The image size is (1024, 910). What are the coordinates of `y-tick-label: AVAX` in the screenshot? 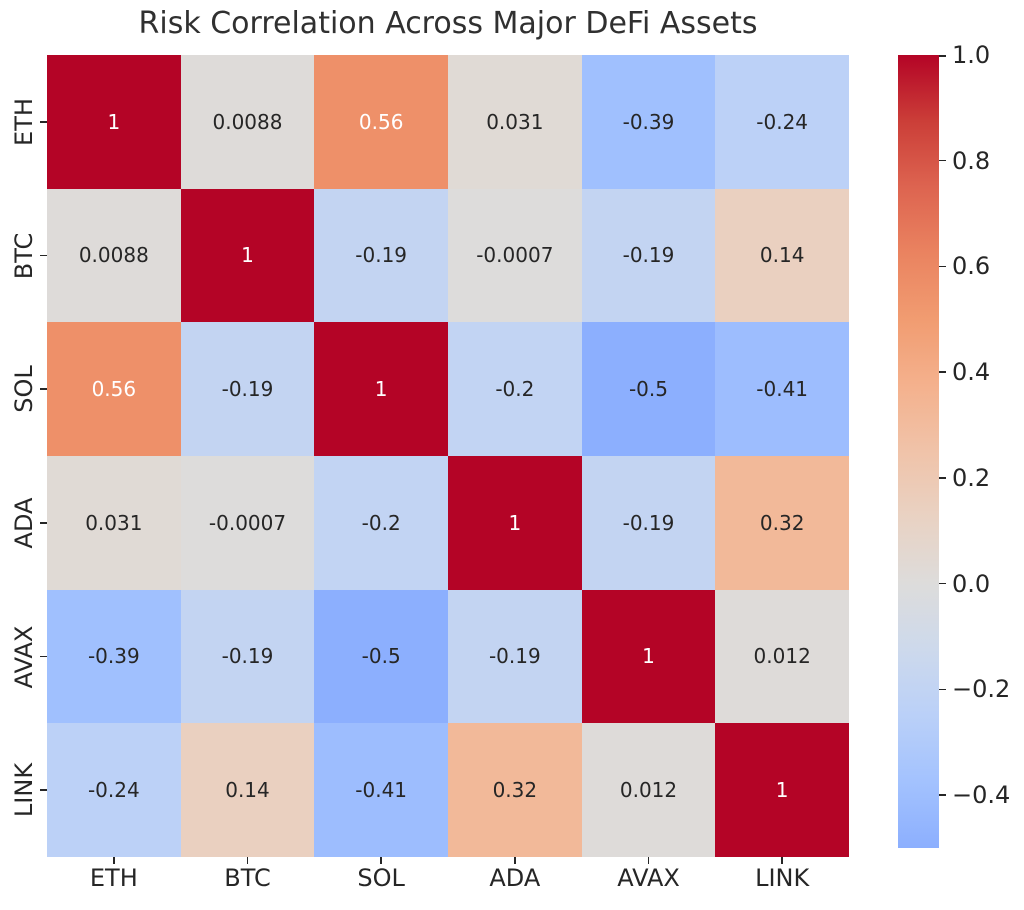 It's located at (24, 656).